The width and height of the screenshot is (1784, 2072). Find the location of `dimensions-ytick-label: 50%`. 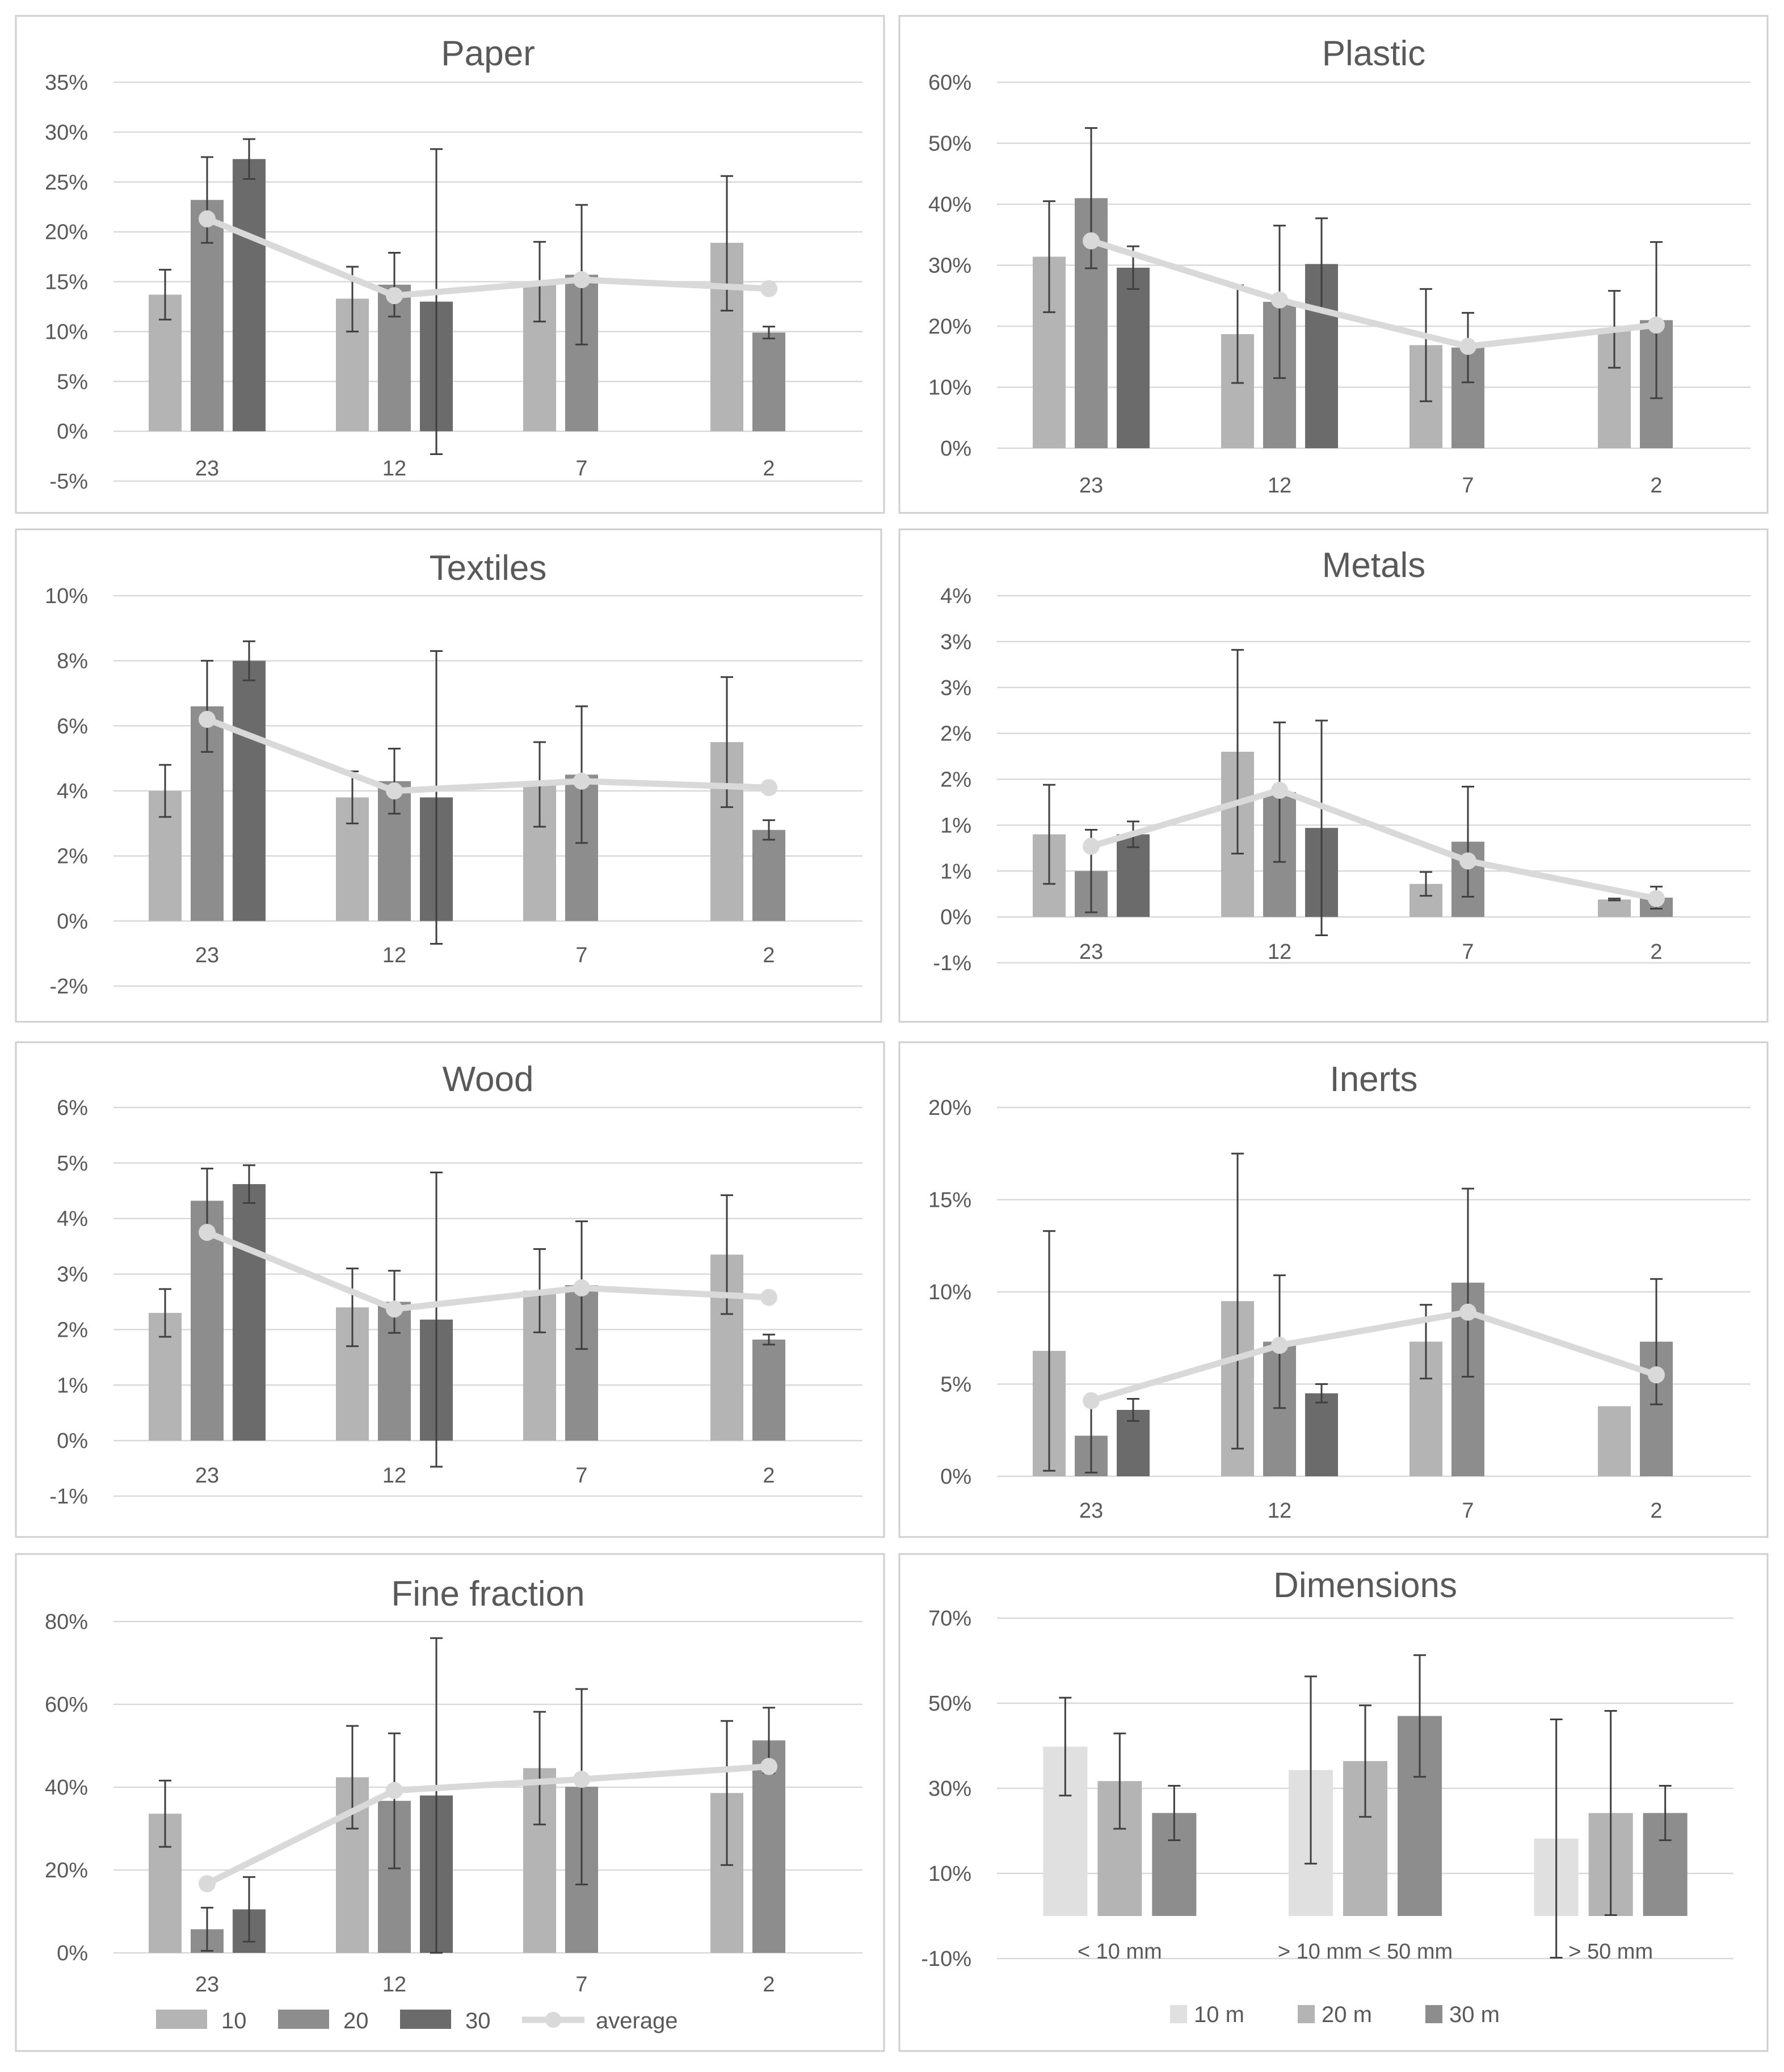

dimensions-ytick-label: 50% is located at coordinates (950, 1704).